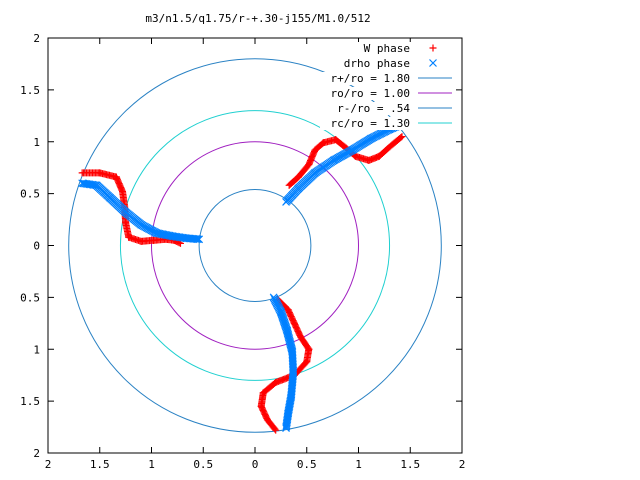  I want to click on legend-label: ro/ro = 1.00, so click(370, 93).